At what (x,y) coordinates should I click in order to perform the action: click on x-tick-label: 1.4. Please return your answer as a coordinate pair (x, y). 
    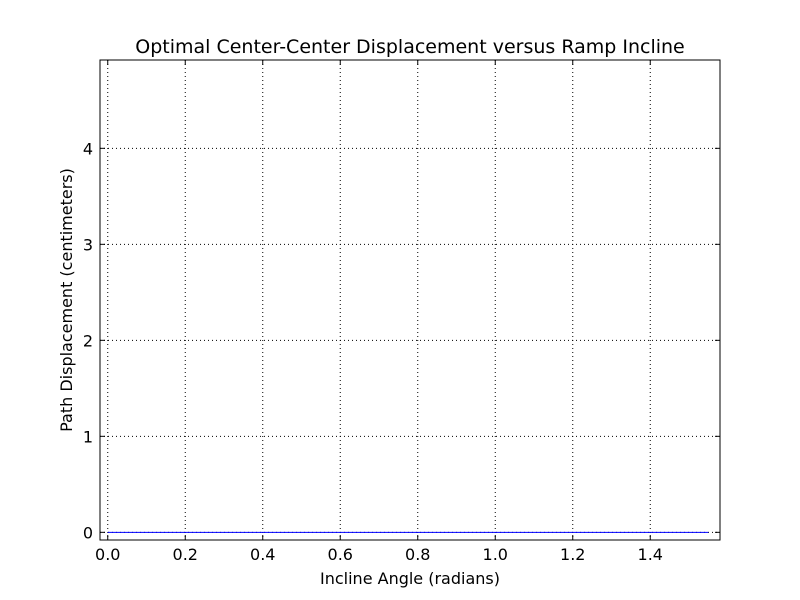
    Looking at the image, I should click on (650, 554).